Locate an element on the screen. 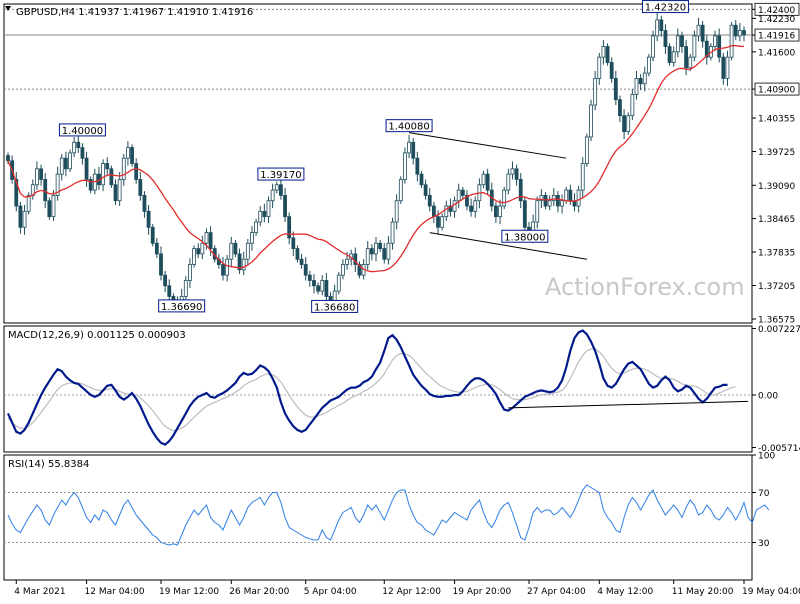  price-annotation: 1.42320 is located at coordinates (665, 7).